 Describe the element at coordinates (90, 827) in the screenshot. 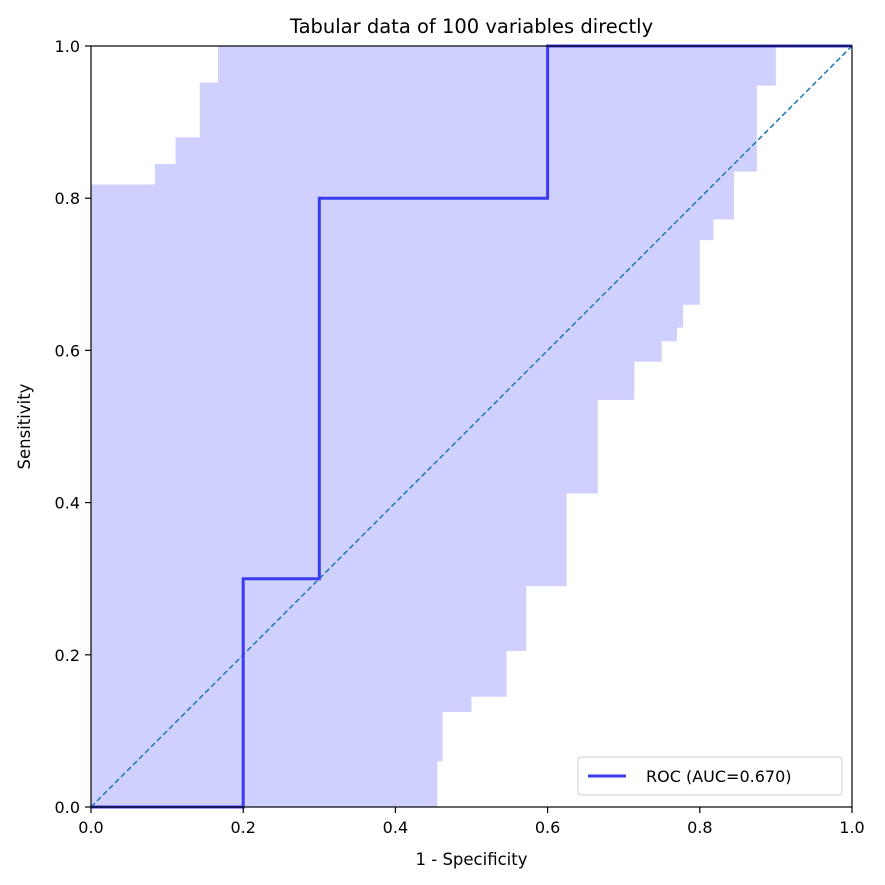

I see `x-tick-label: 0.0` at that location.